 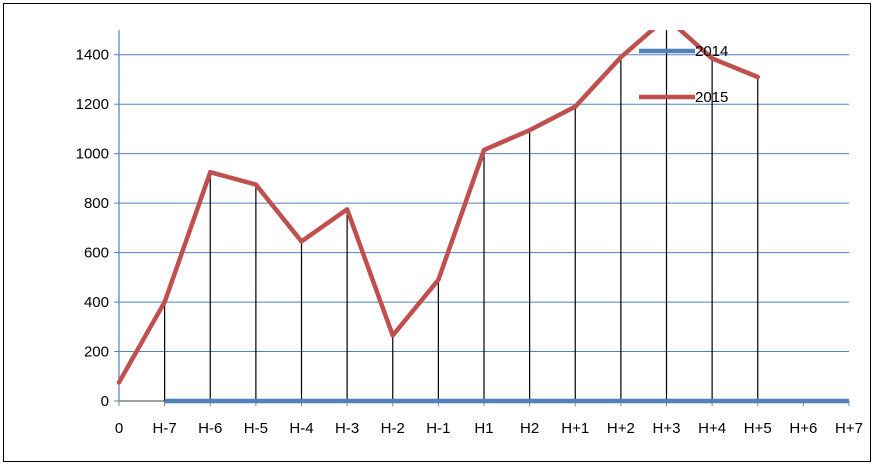 I want to click on x-tick-label: H+3, so click(x=667, y=428).